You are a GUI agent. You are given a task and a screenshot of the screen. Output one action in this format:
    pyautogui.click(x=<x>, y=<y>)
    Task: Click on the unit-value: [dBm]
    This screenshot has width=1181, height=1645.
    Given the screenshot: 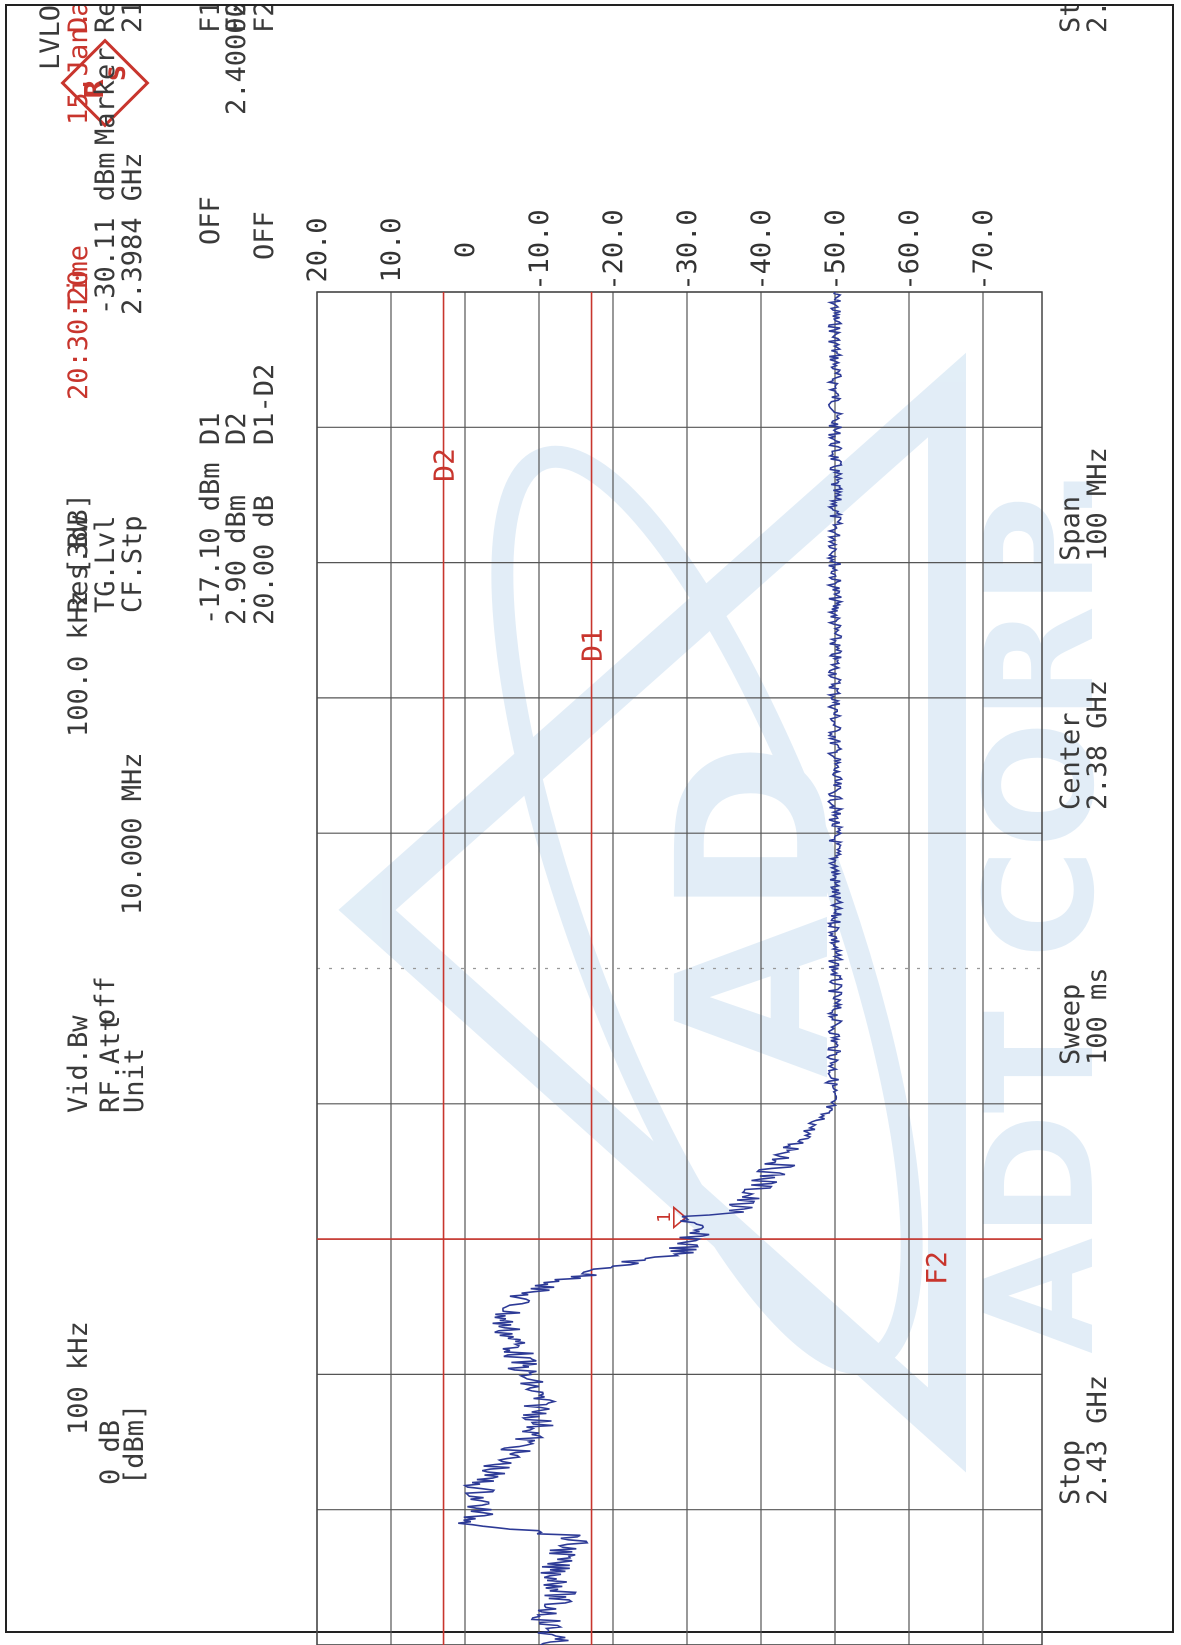 What is the action you would take?
    pyautogui.click(x=134, y=1444)
    